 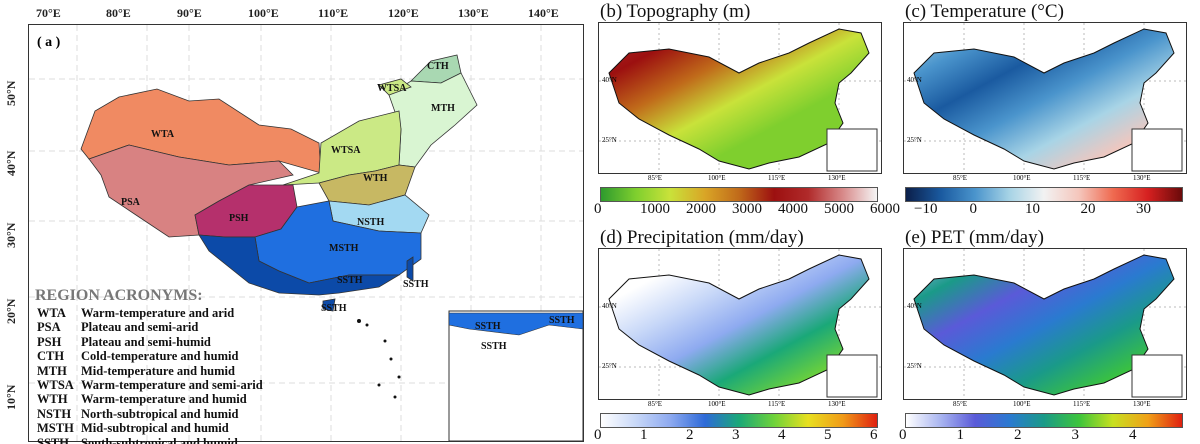 I want to click on lon-tick-label: 70°E, so click(x=48, y=13).